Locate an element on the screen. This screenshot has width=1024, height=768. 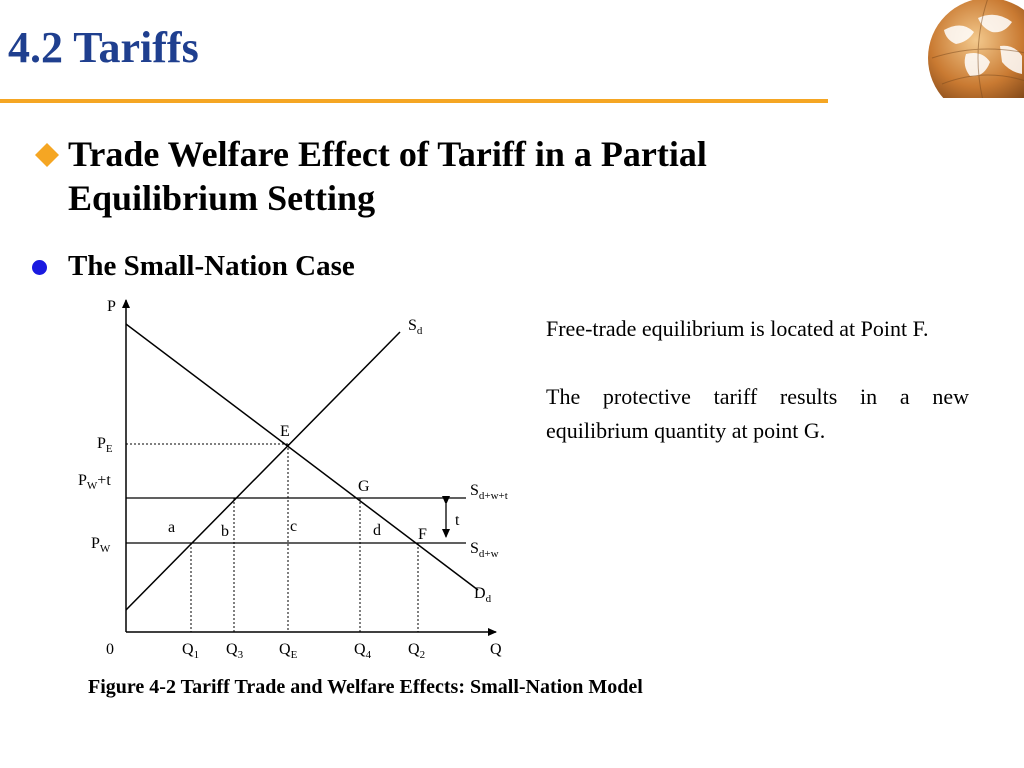
point-label-e: E is located at coordinates (285, 431).